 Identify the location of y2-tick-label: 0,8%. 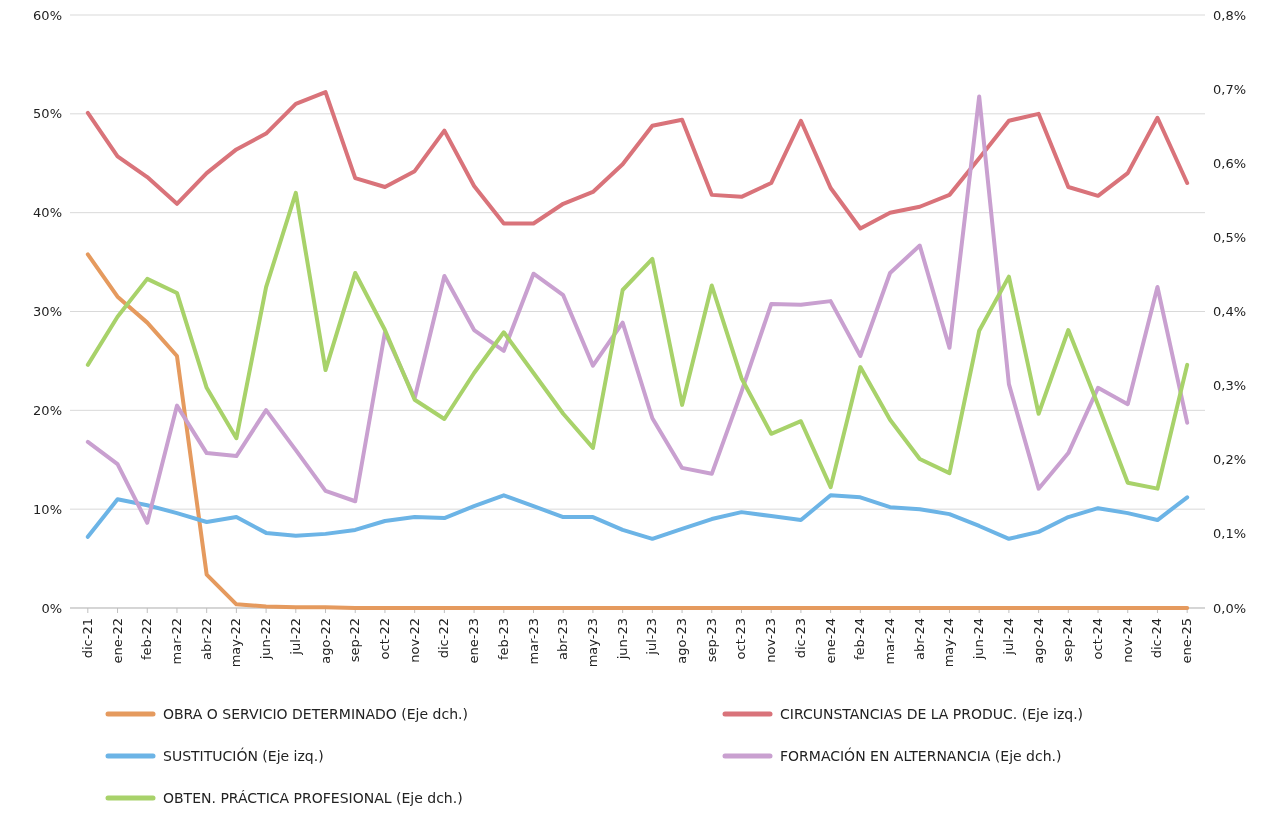
(1230, 15).